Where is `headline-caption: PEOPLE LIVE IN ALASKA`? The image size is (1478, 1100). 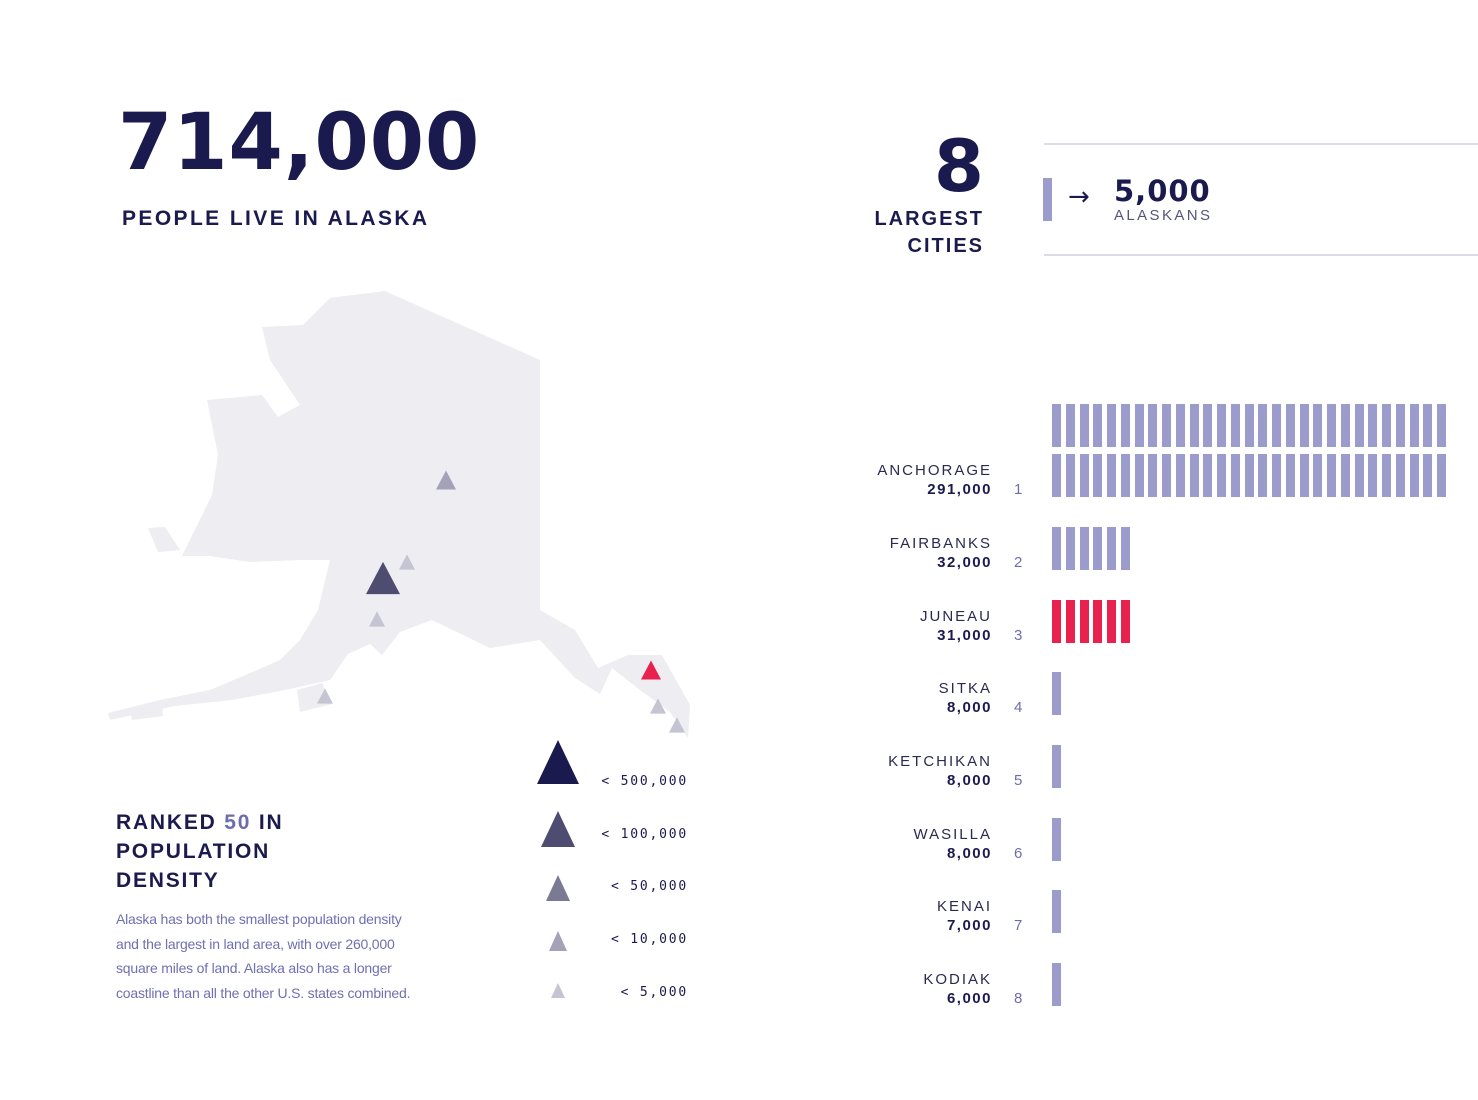 headline-caption: PEOPLE LIVE IN ALASKA is located at coordinates (276, 218).